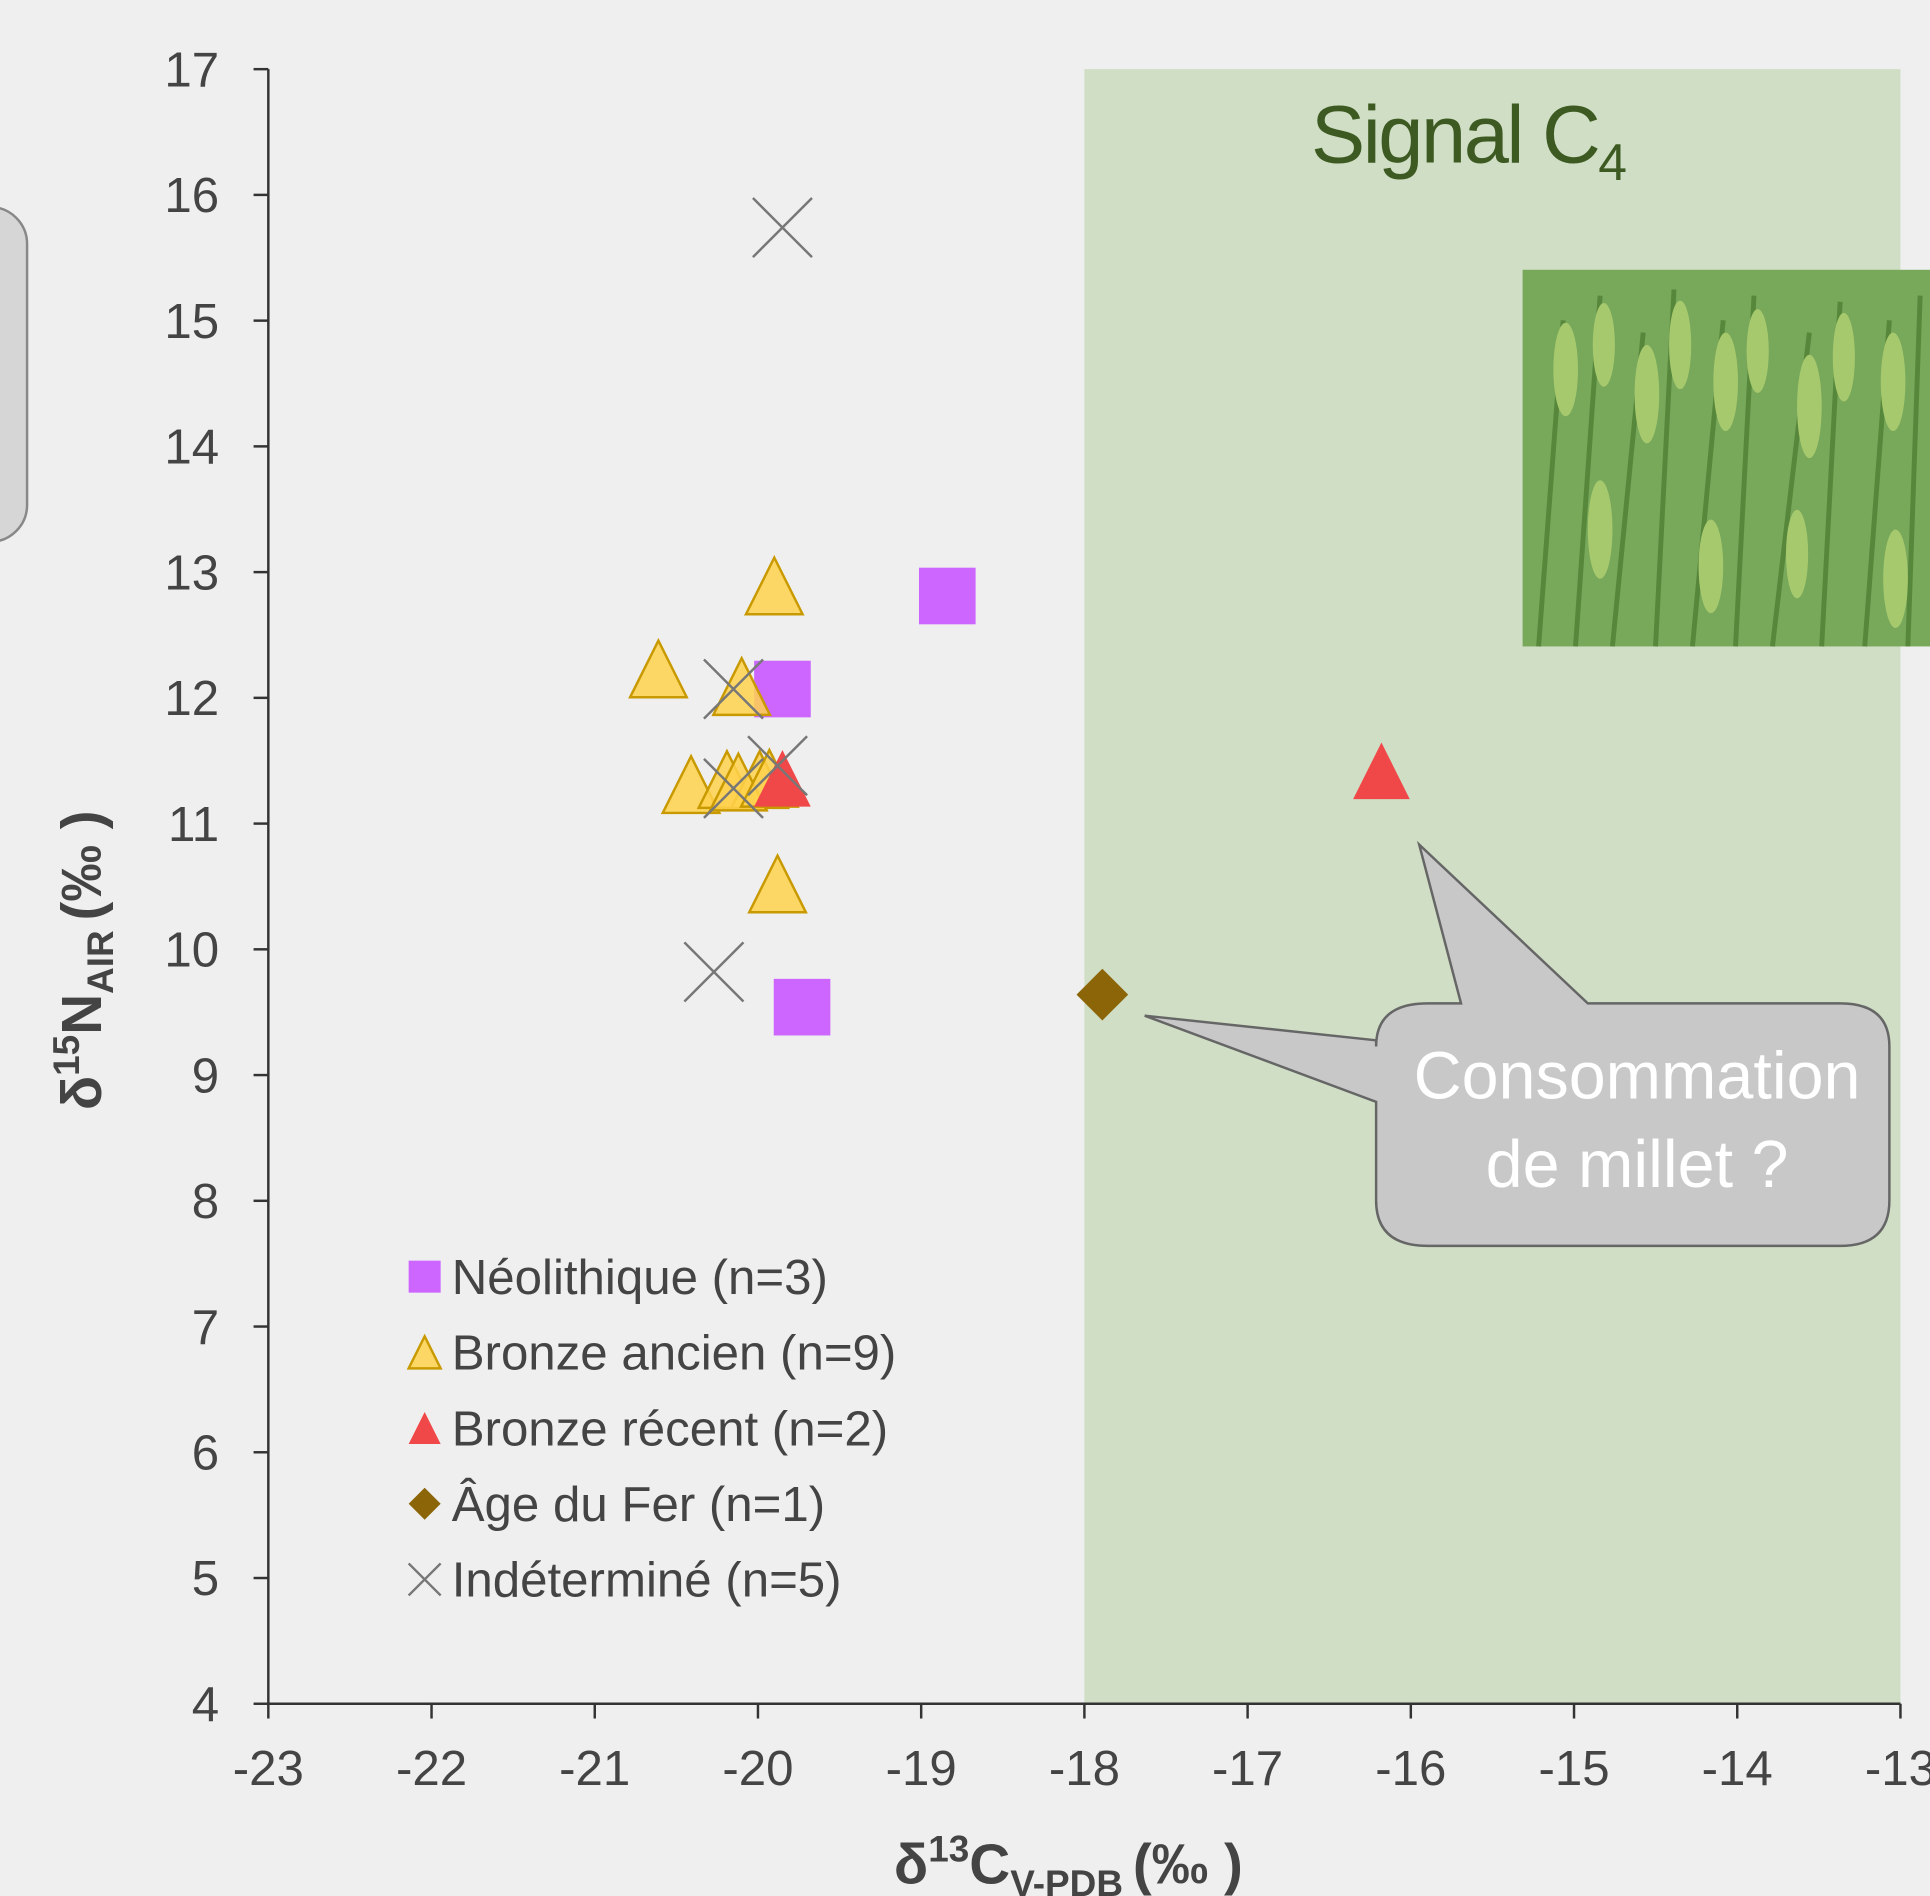  I want to click on callout: Consommation de millet ?, so click(1517, 1044).